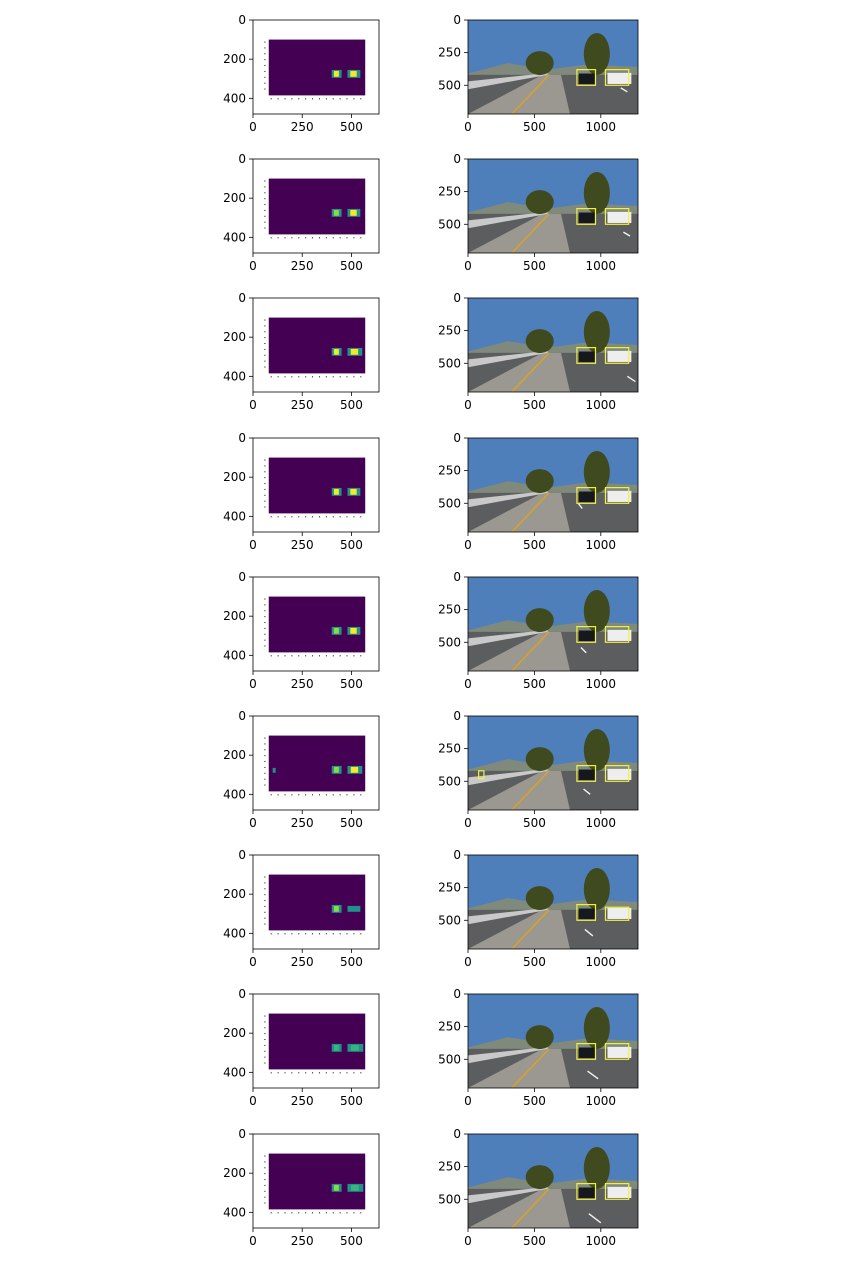 The height and width of the screenshot is (1268, 868). What do you see at coordinates (431, 1187) in the screenshot?
I see `frame-row-9: 0 250 500 0 200 400 0 500 1000 0 250 500` at bounding box center [431, 1187].